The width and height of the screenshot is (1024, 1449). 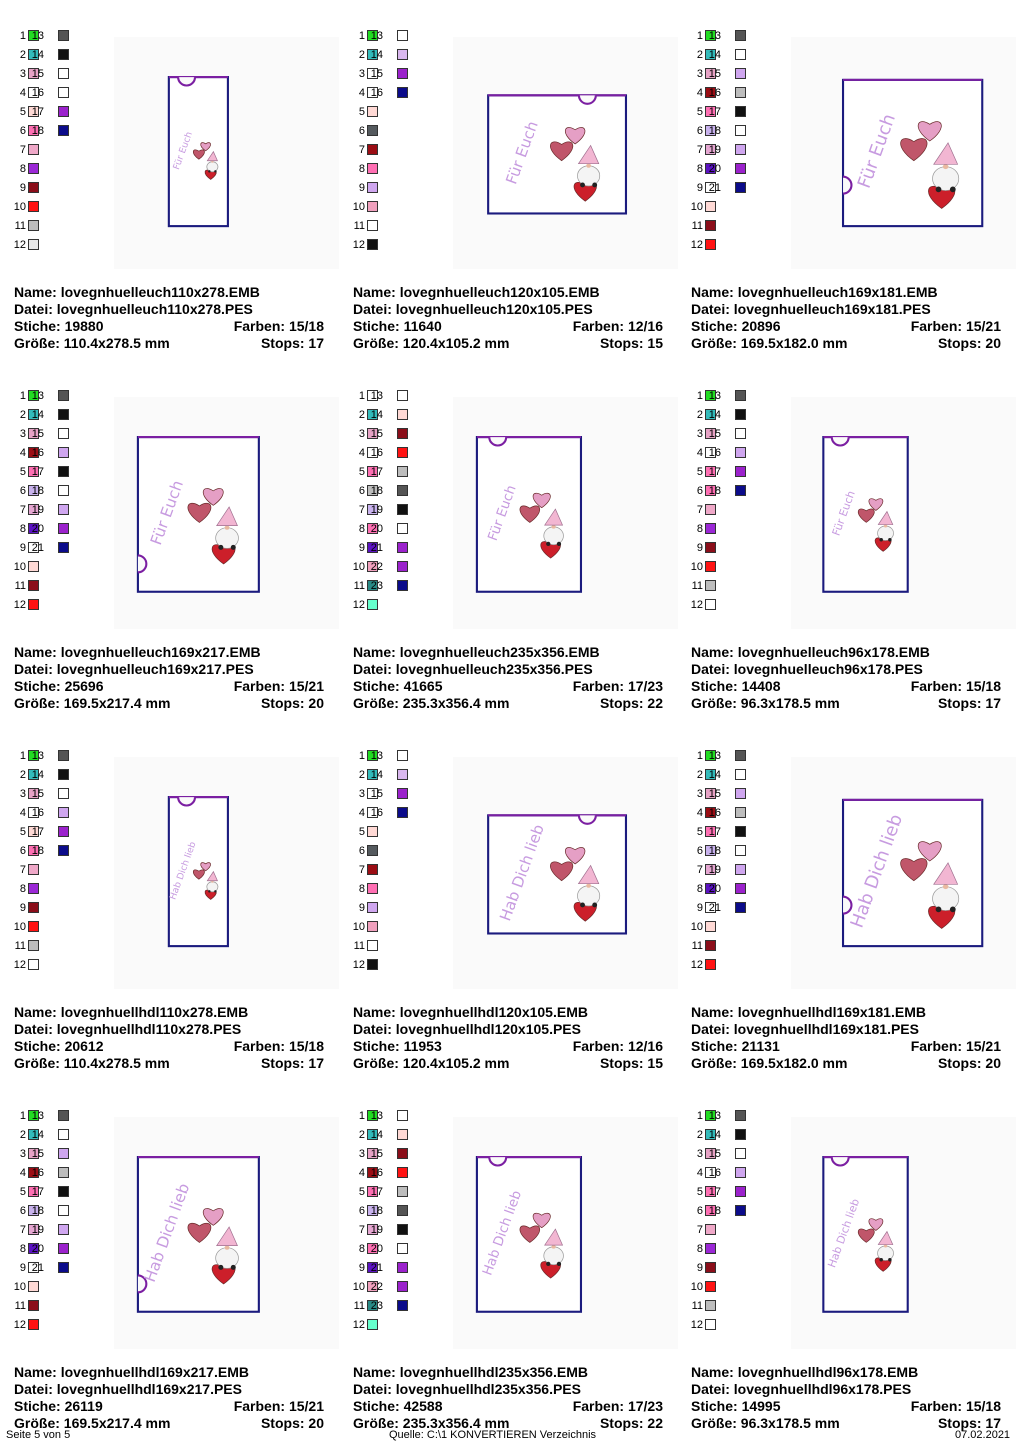 What do you see at coordinates (431, 343) in the screenshot?
I see `design-size: Größe: 120.4x105.2 mm` at bounding box center [431, 343].